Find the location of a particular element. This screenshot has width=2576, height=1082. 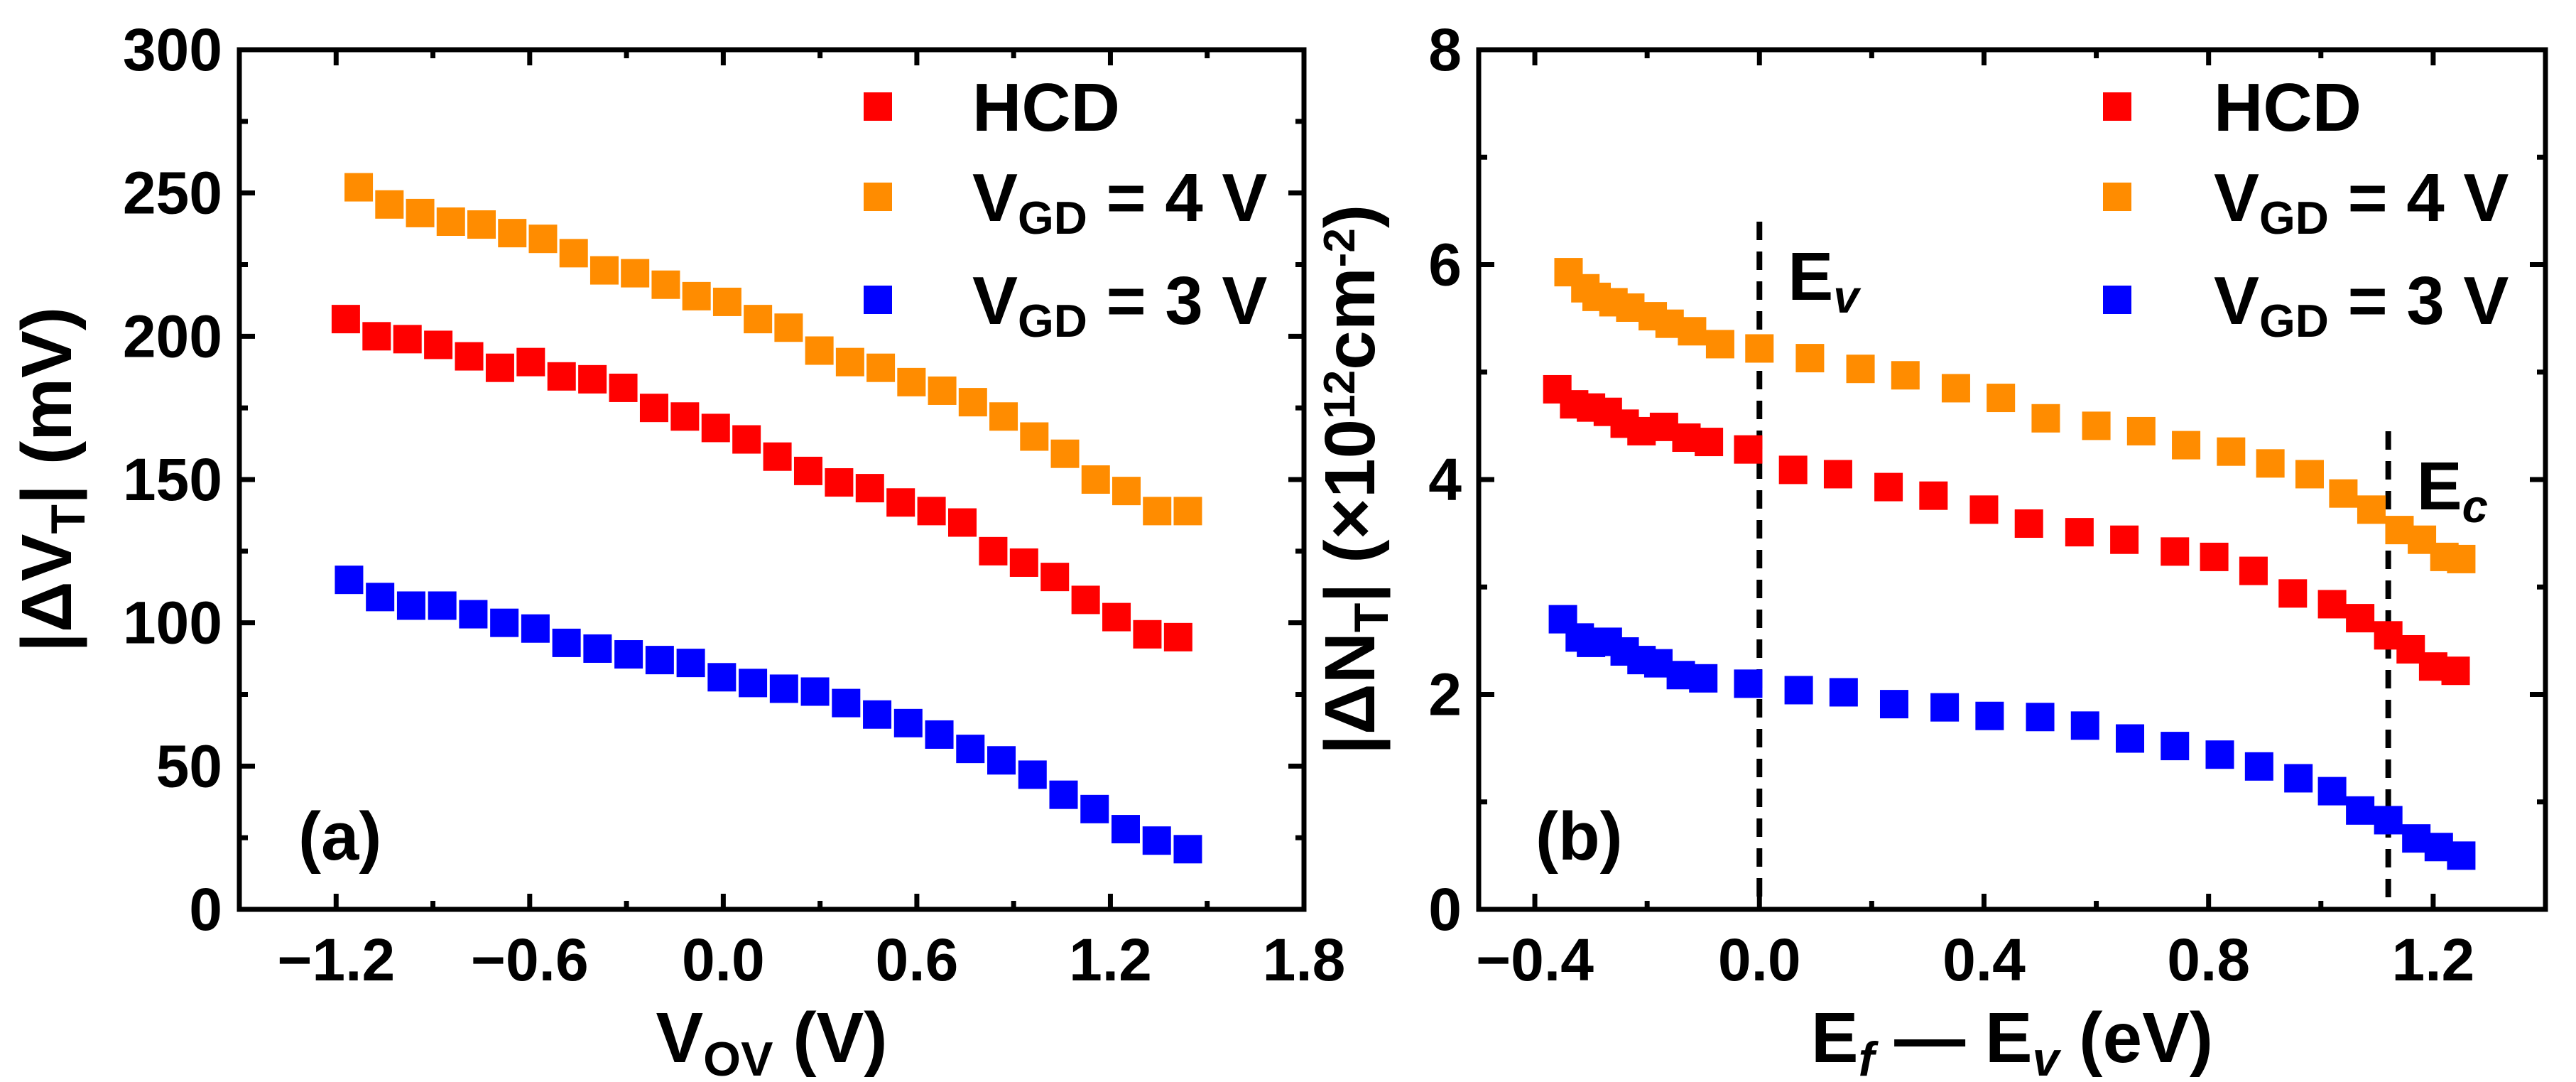

y-axis-label: |ΔNT| (×1012cm-2) is located at coordinates (1354, 479).